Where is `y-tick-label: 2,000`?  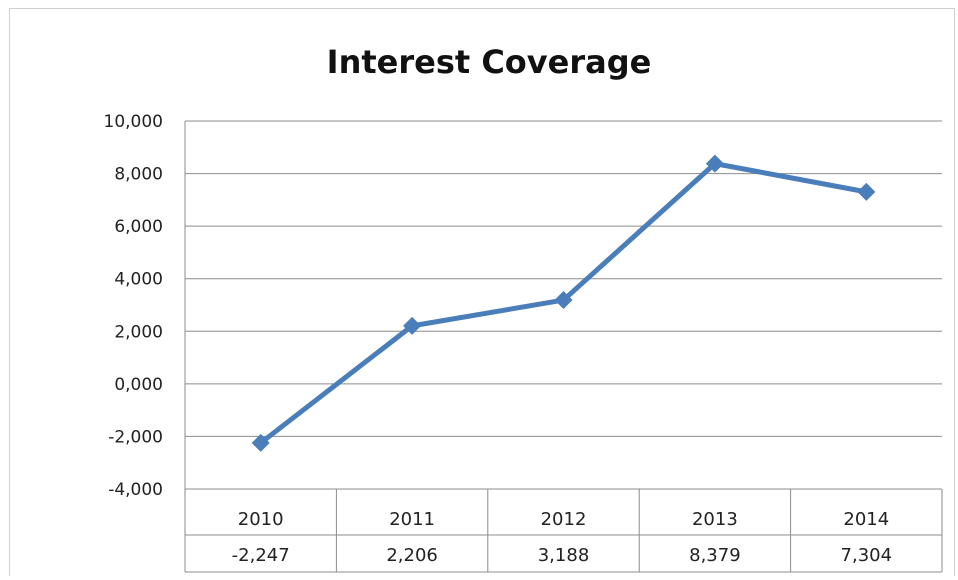
y-tick-label: 2,000 is located at coordinates (138, 332).